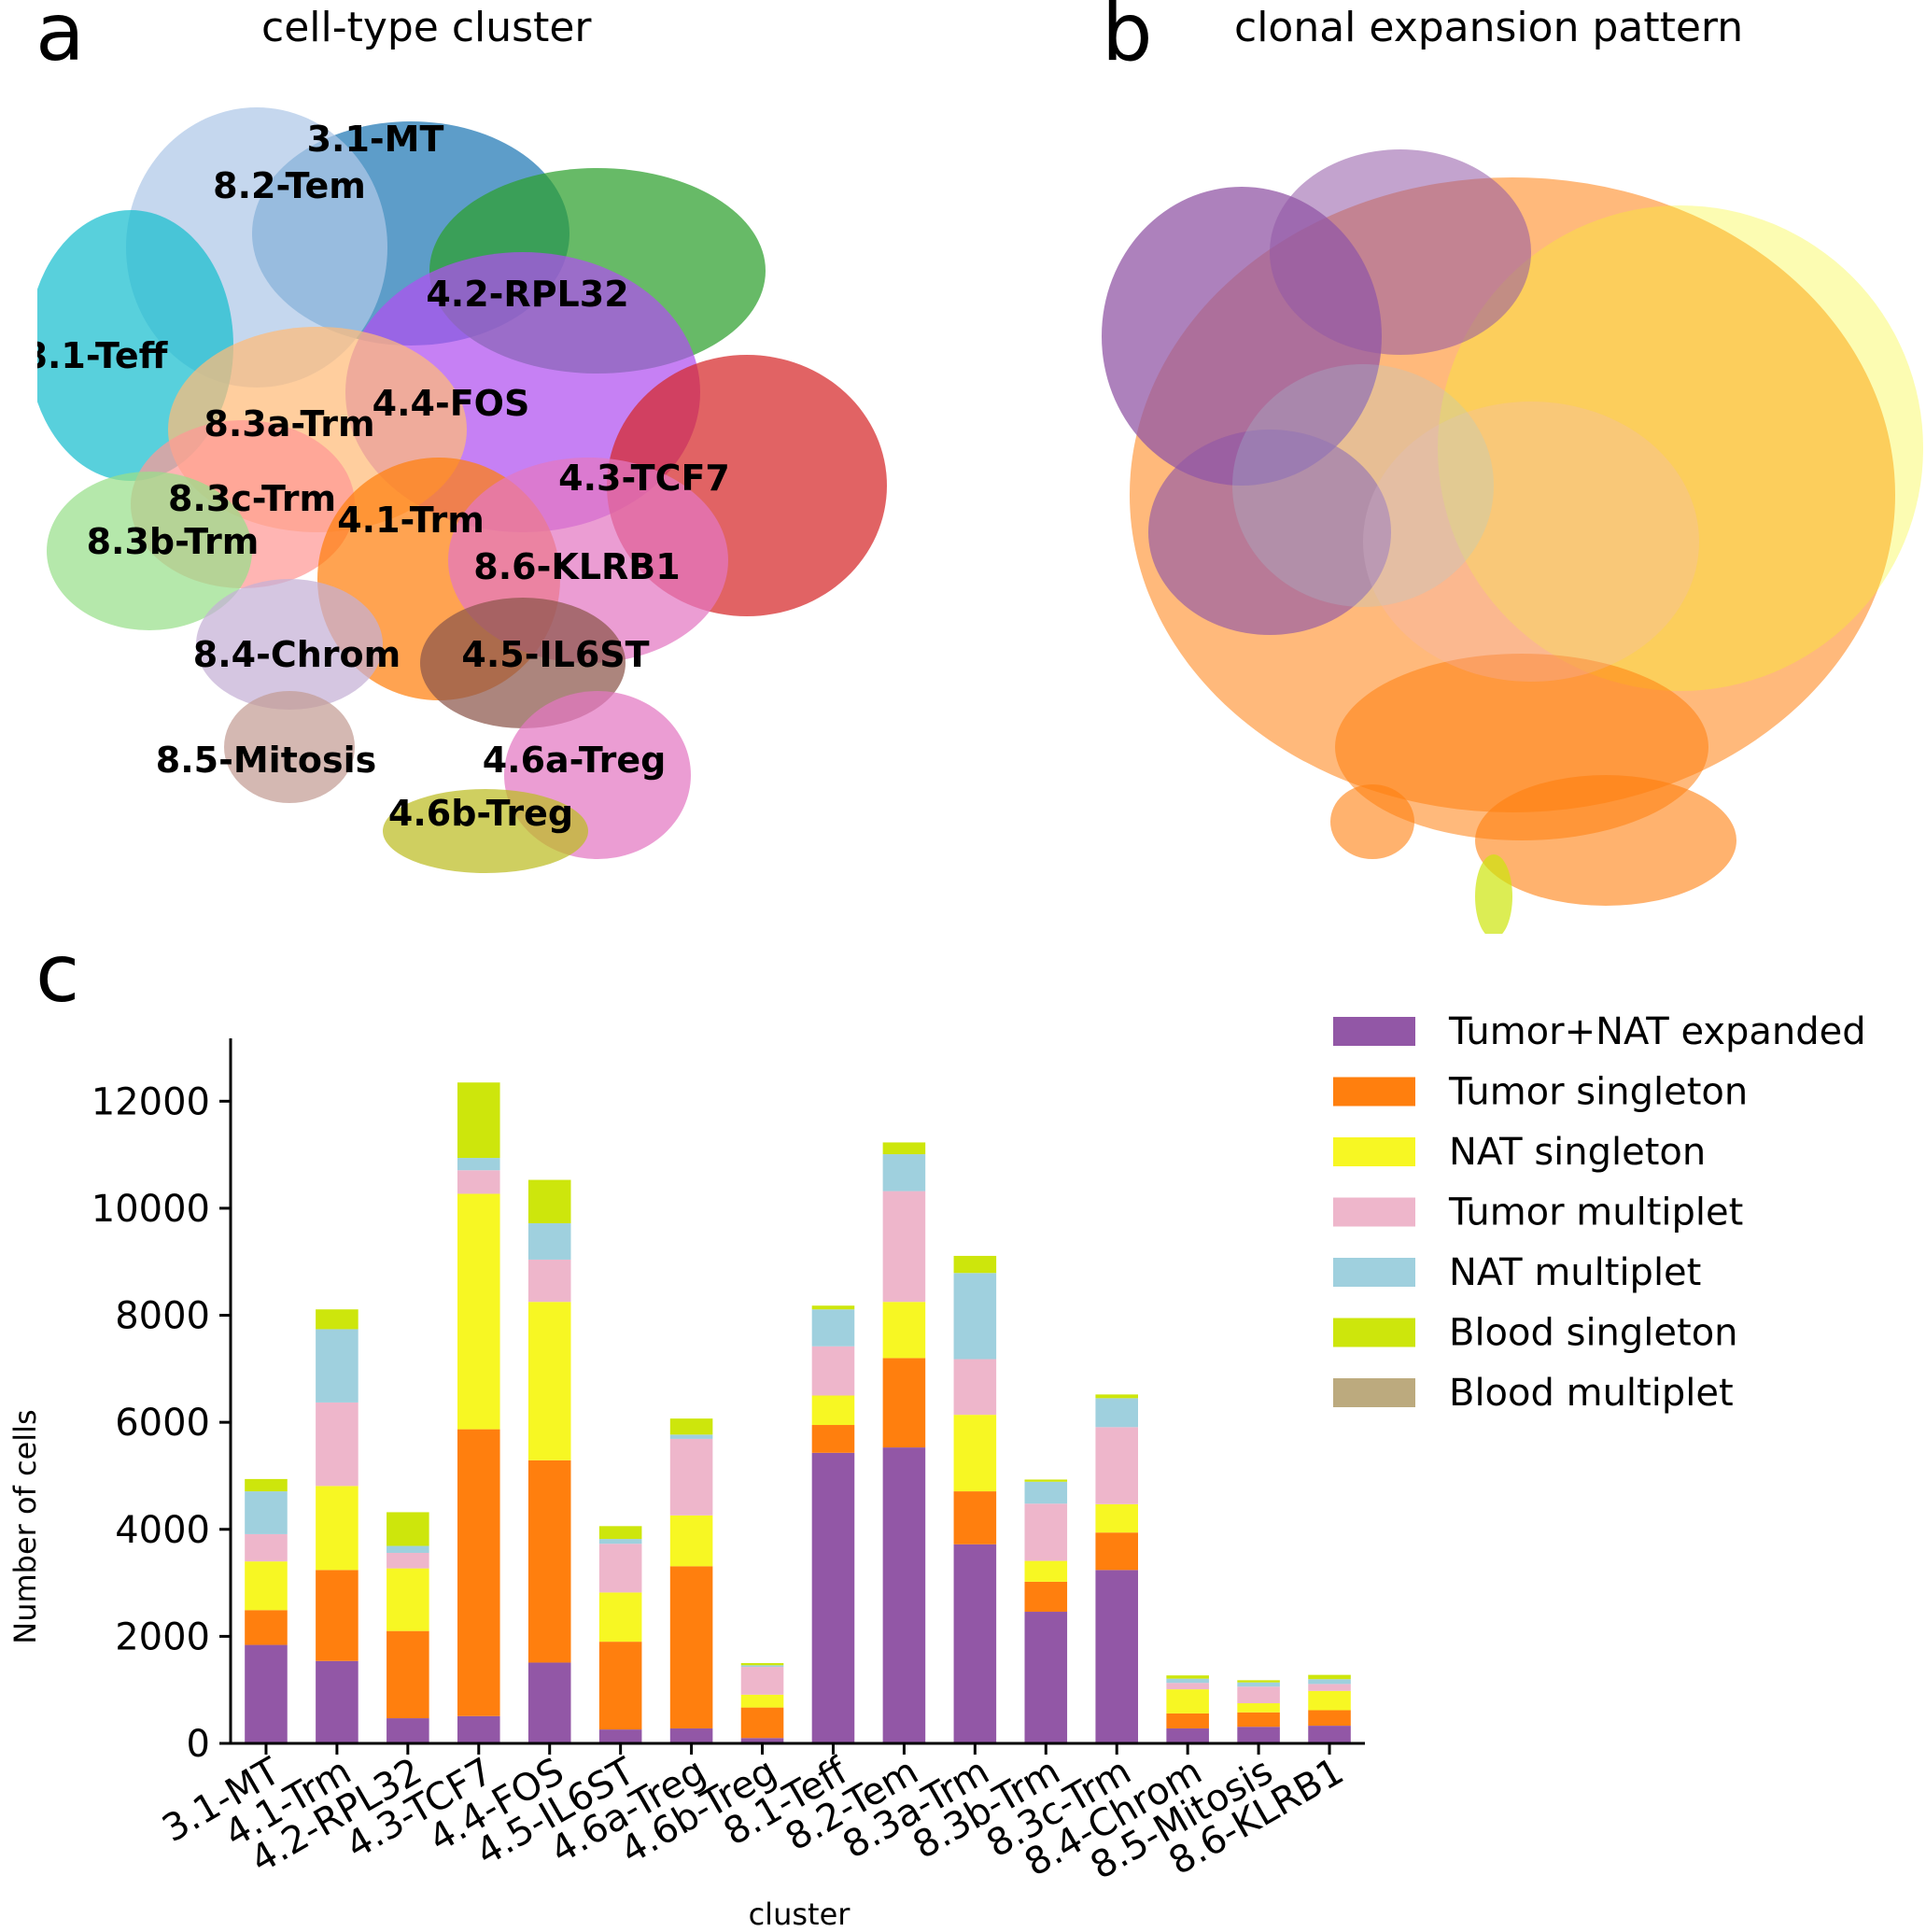  Describe the element at coordinates (103, 355) in the screenshot. I see `cluster-label-8-1-teff: 8.1-Teff` at that location.